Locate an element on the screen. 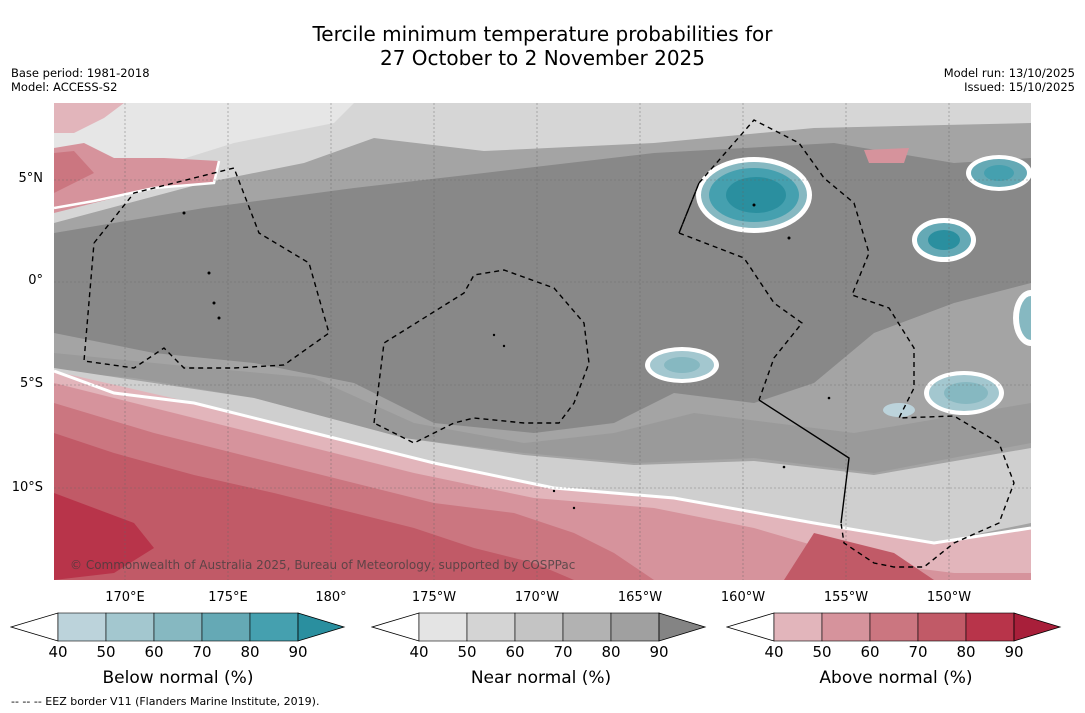  lat-label-5n: 5°N is located at coordinates (31, 178).